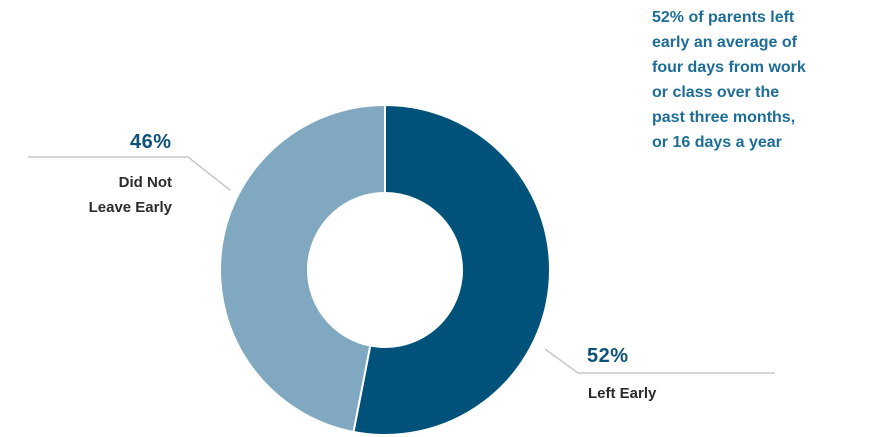  What do you see at coordinates (622, 393) in the screenshot?
I see `slice-category-label-left-early: Left Early` at bounding box center [622, 393].